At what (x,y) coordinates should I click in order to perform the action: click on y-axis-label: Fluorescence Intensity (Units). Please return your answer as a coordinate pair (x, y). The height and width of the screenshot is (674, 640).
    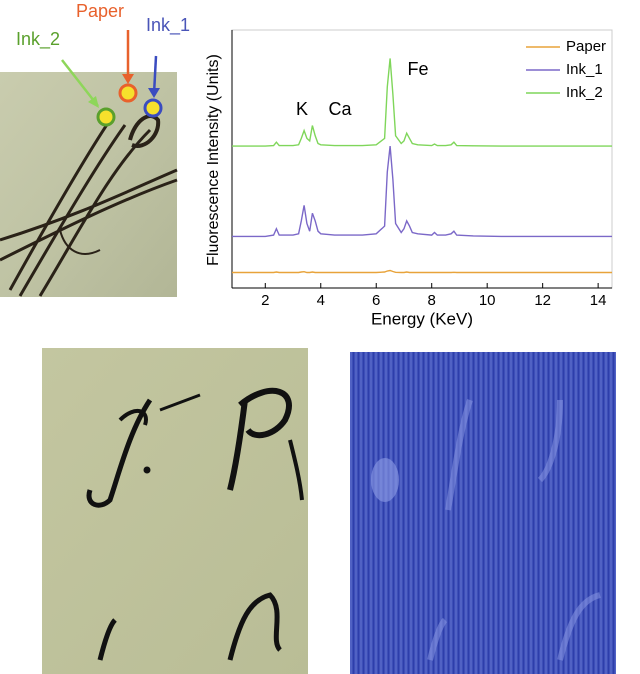
    Looking at the image, I should click on (213, 160).